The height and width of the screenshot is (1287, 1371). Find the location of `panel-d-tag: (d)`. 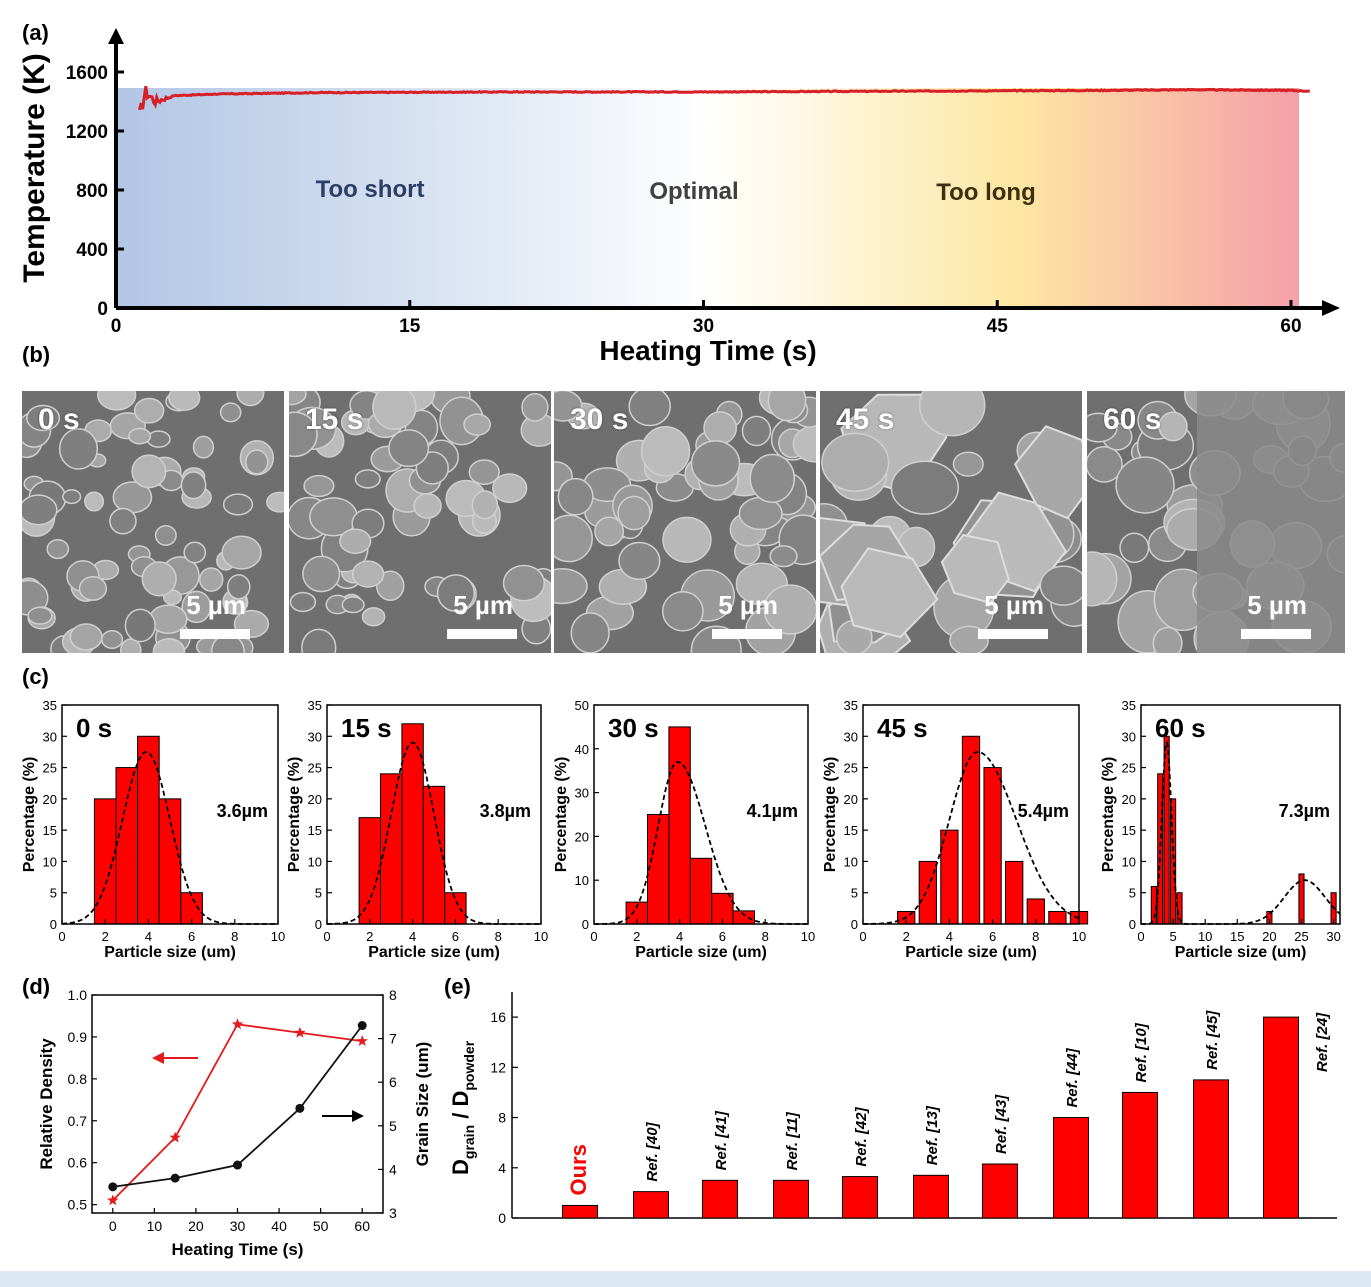

panel-d-tag: (d) is located at coordinates (36, 986).